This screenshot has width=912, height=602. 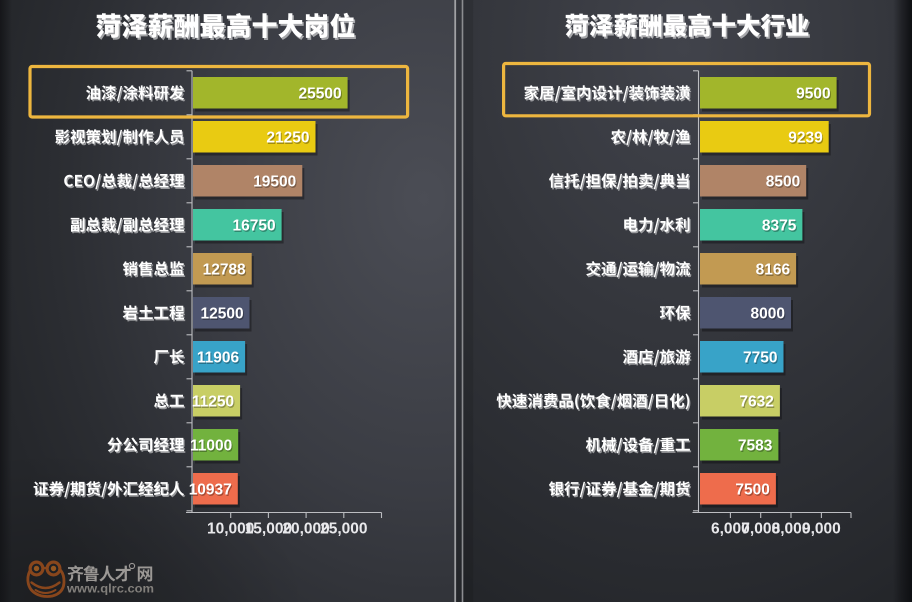 What do you see at coordinates (730, 529) in the screenshot?
I see `svg-text: 6,000` at bounding box center [730, 529].